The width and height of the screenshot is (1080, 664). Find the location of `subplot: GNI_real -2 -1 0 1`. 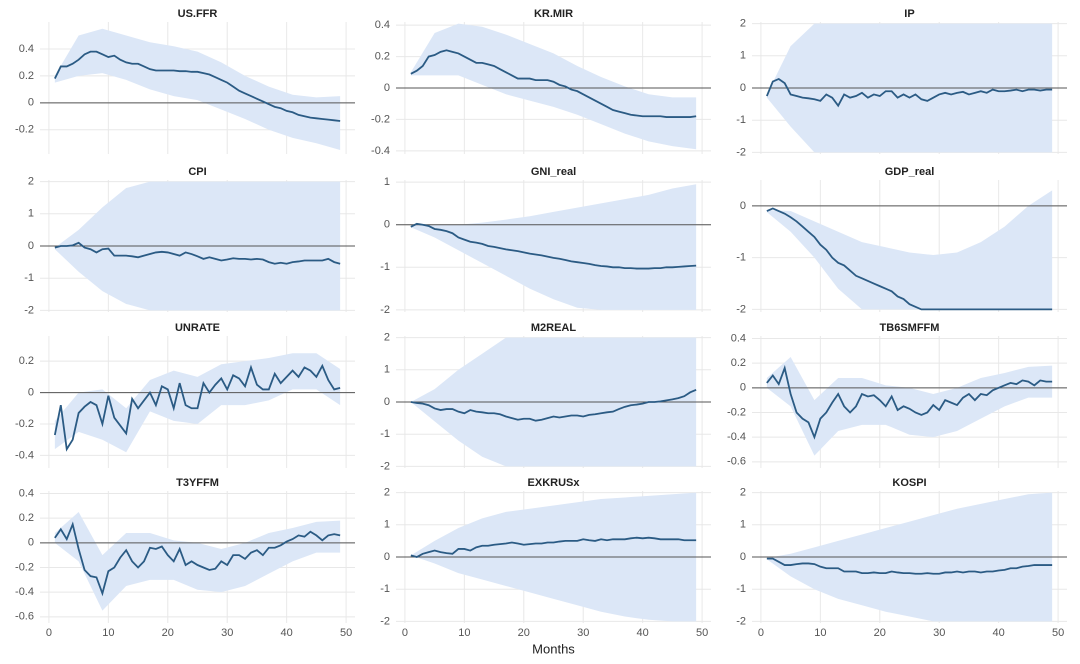

subplot: GNI_real -2 -1 0 1 is located at coordinates (545, 241).